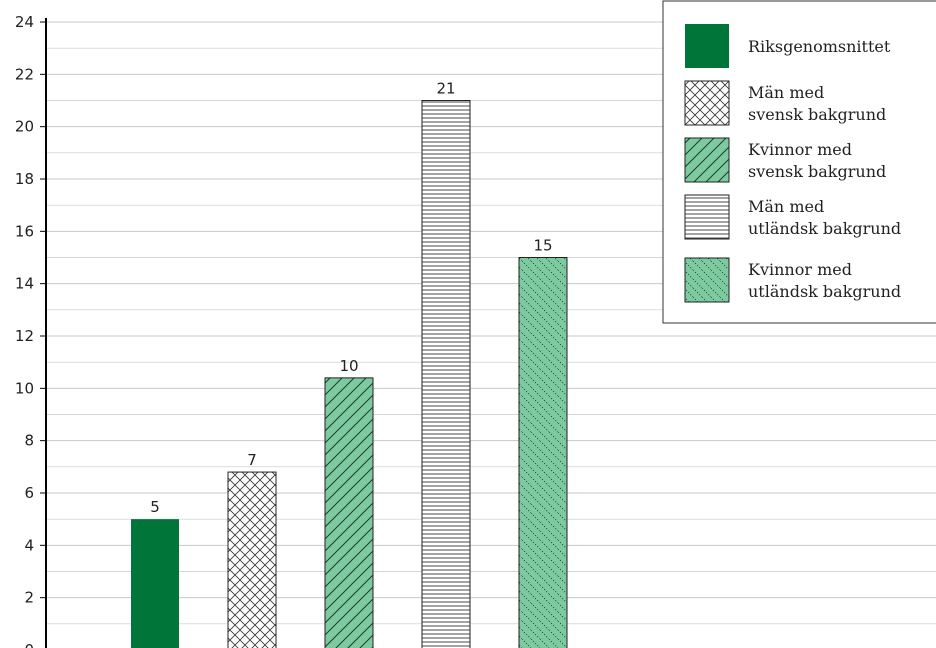 The width and height of the screenshot is (936, 648). I want to click on y-tick-label: 6, so click(29, 493).